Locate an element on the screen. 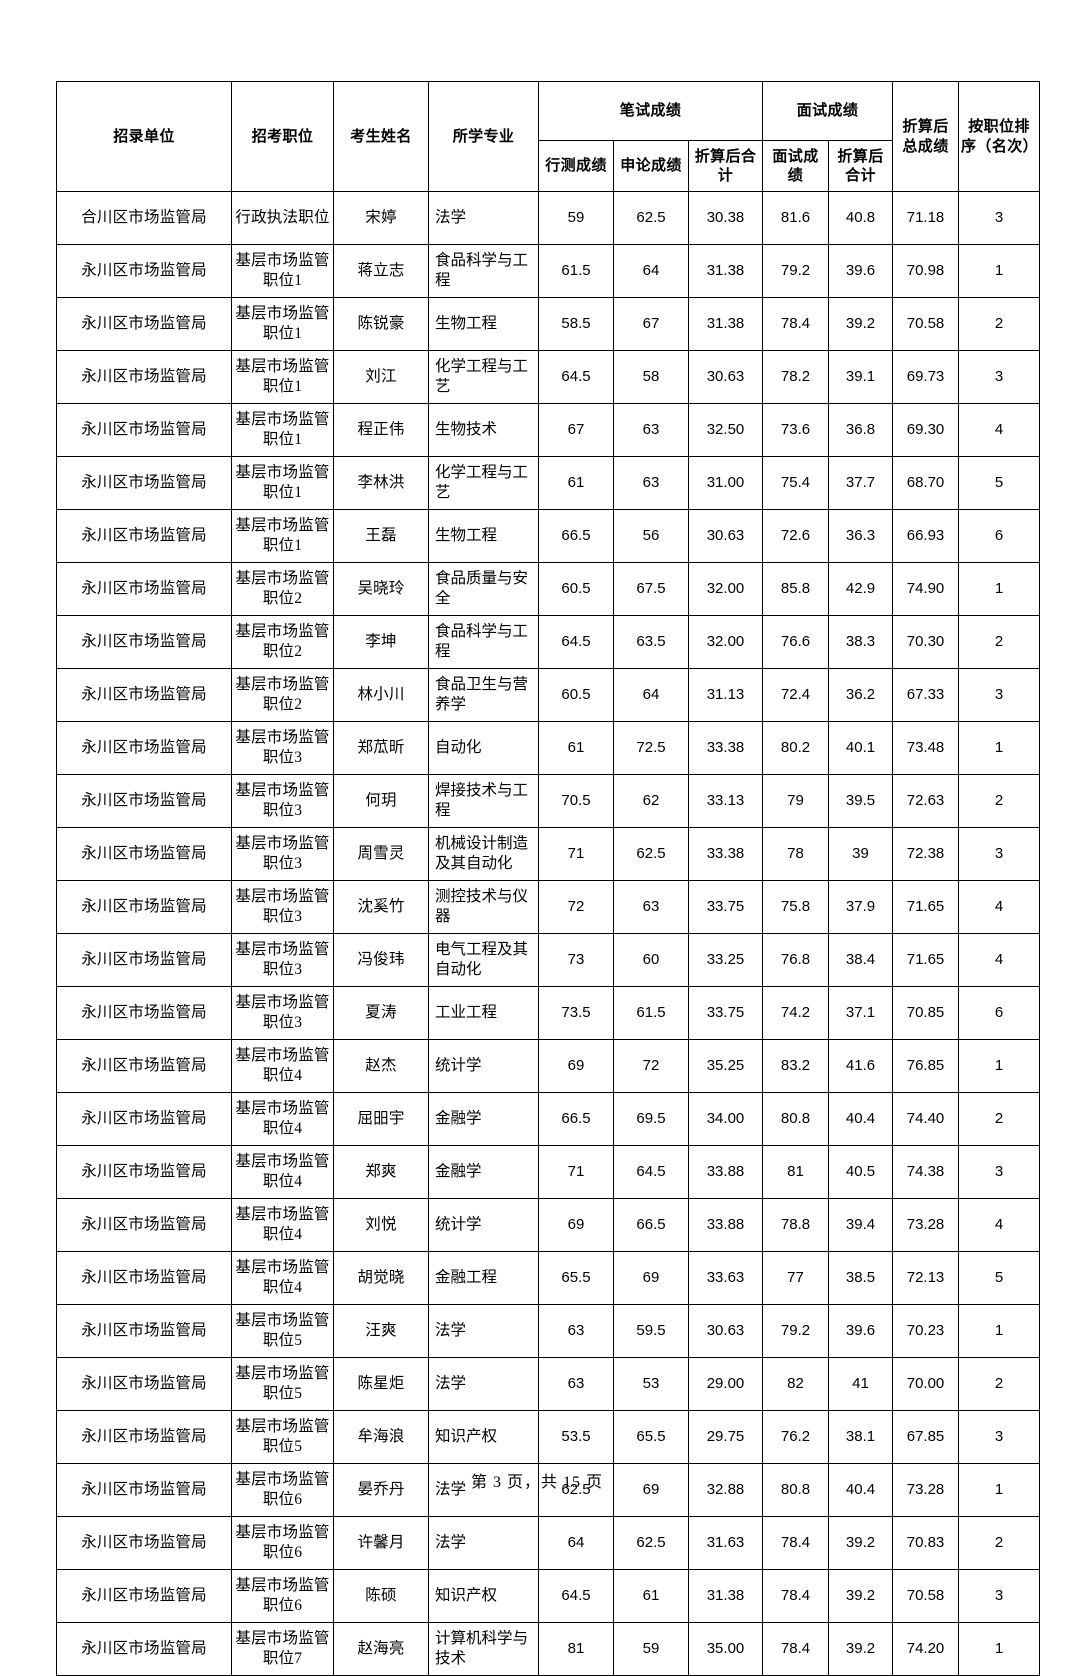  cell-major: 知识产权 is located at coordinates (483, 1596).